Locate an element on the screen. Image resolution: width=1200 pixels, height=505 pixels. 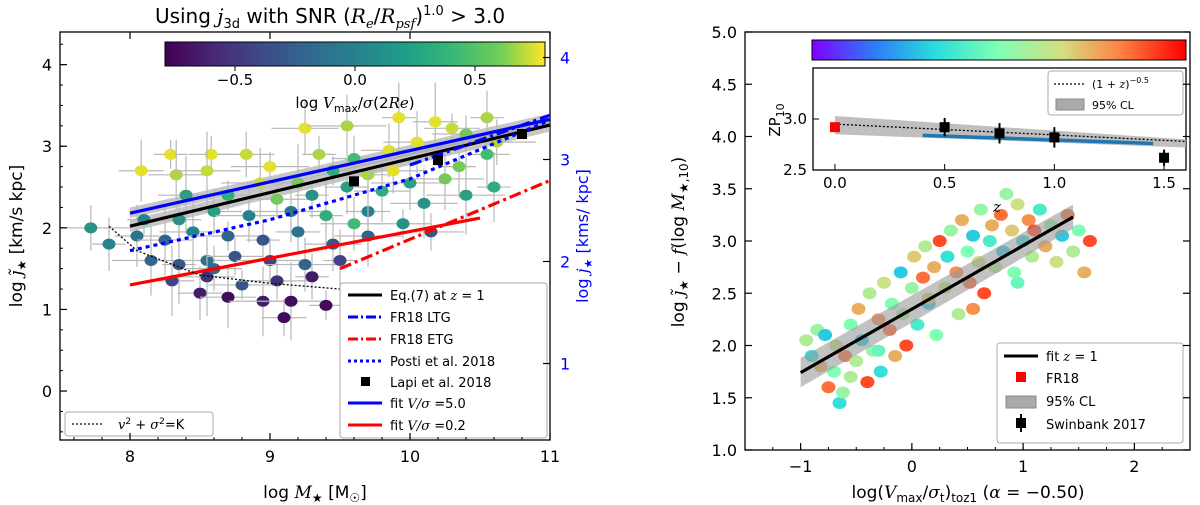
y-tick-label: 4.5 is located at coordinates (724, 84).